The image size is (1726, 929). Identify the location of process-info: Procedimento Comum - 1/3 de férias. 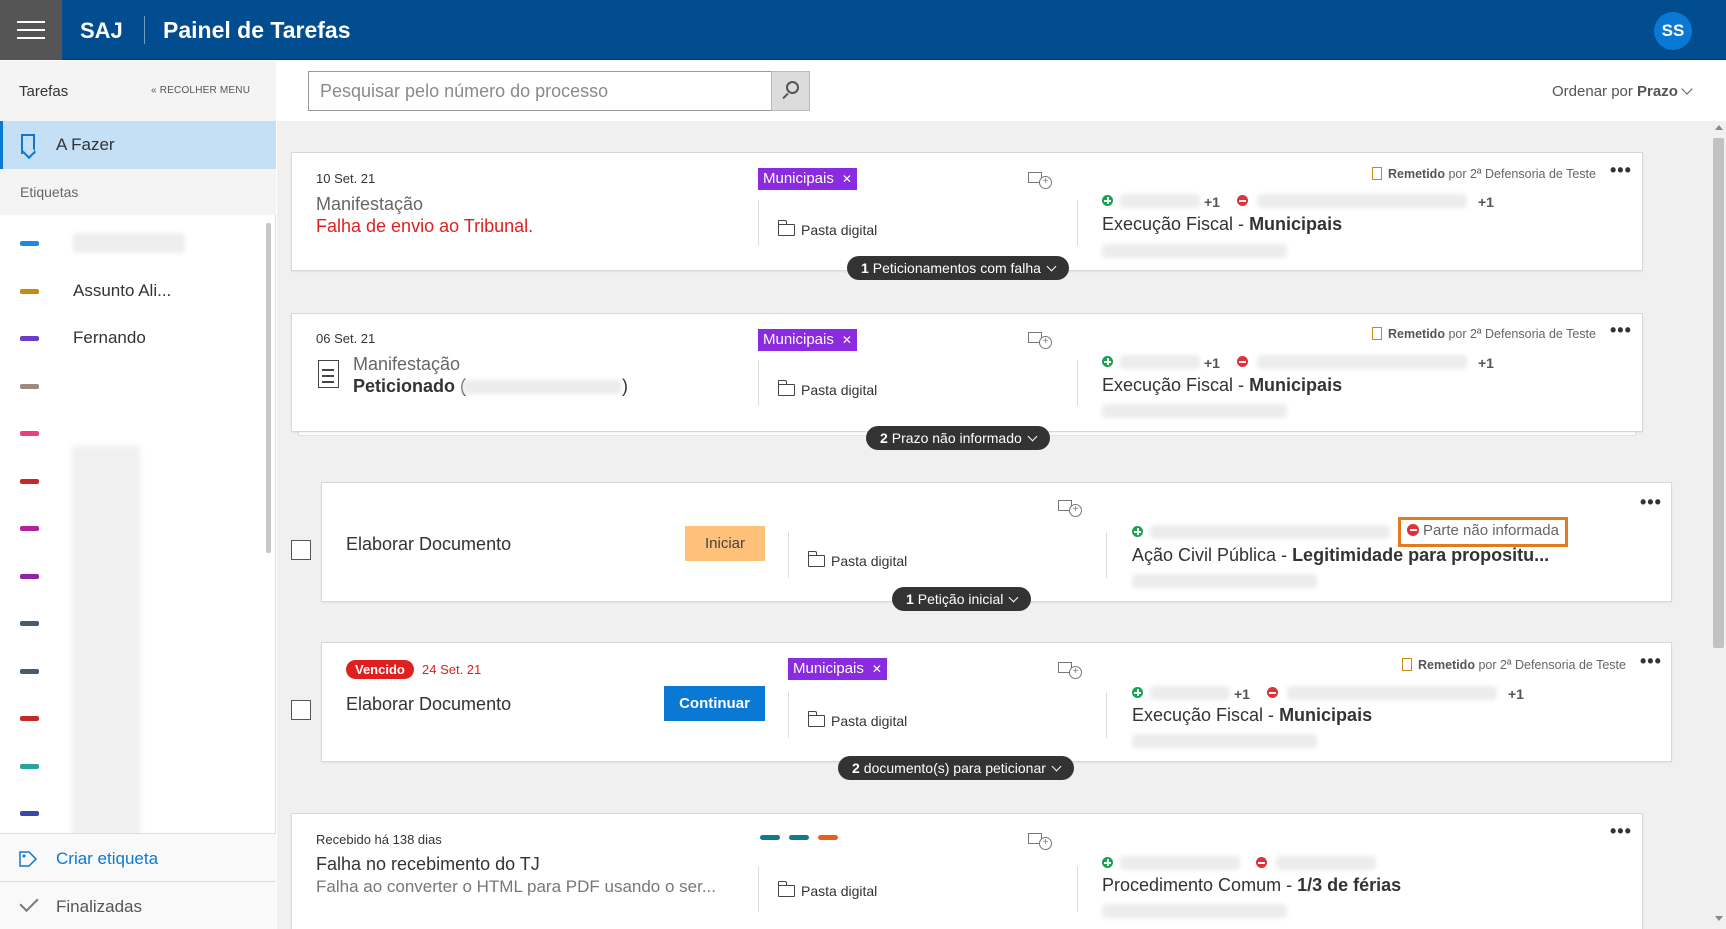
(1251, 885).